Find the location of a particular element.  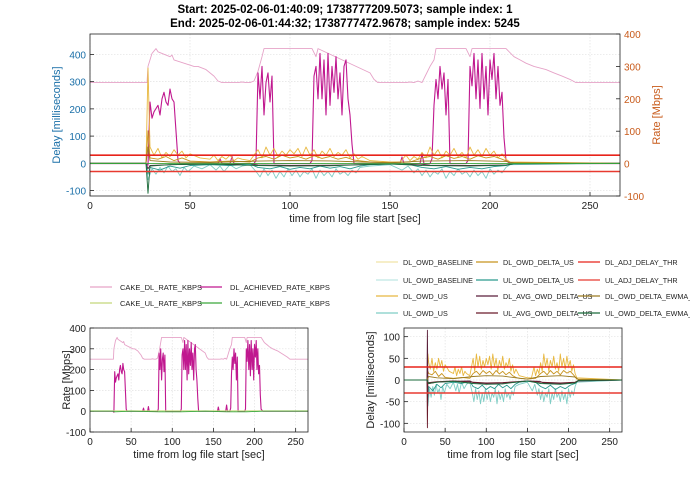

legend-label: DL_OWD_US is located at coordinates (425, 296).